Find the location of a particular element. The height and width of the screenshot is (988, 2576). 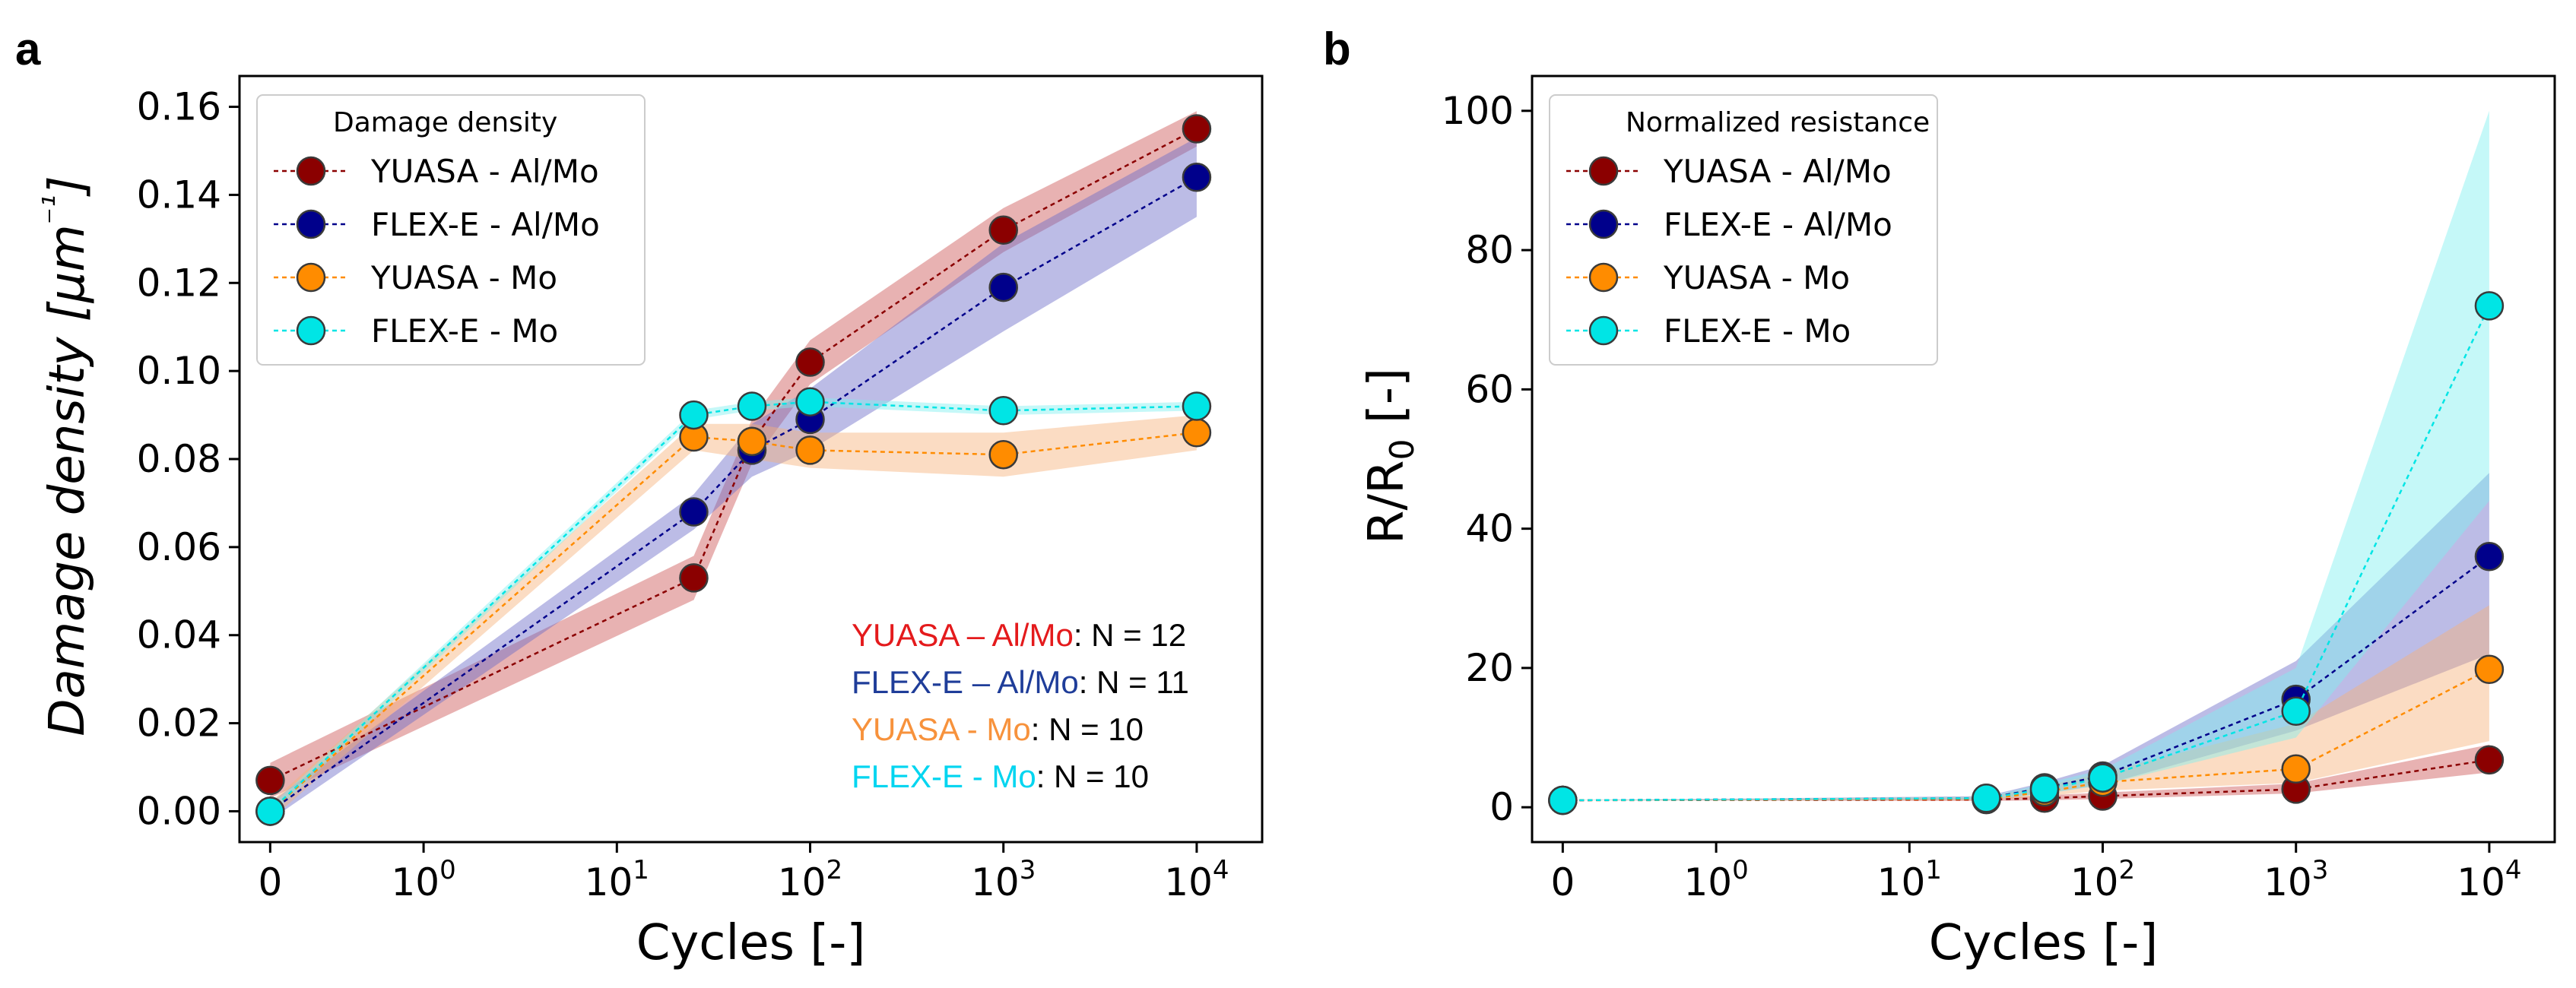

y-tick-label: 100 is located at coordinates (1478, 111).